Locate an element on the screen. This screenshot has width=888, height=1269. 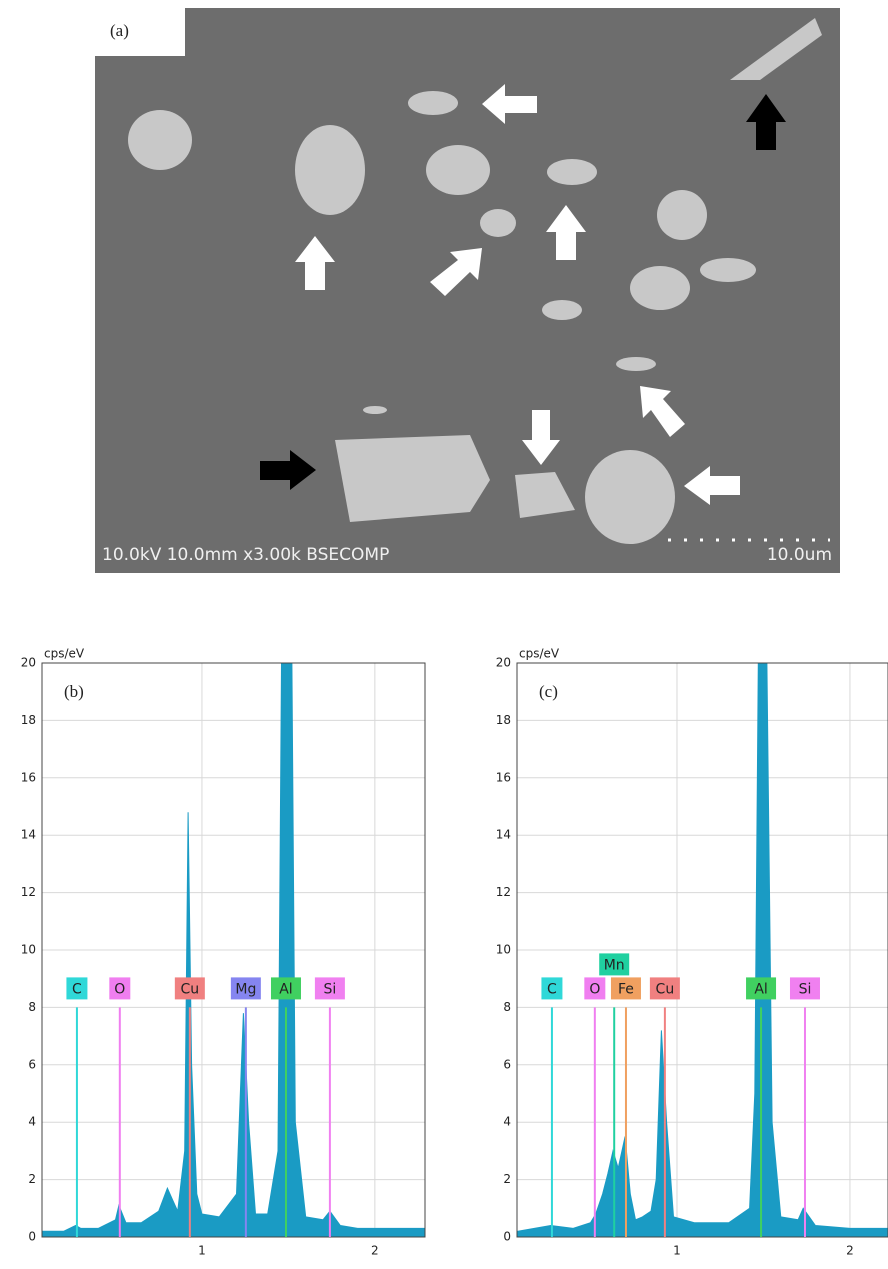
panel-label: (a) is located at coordinates (119, 30).